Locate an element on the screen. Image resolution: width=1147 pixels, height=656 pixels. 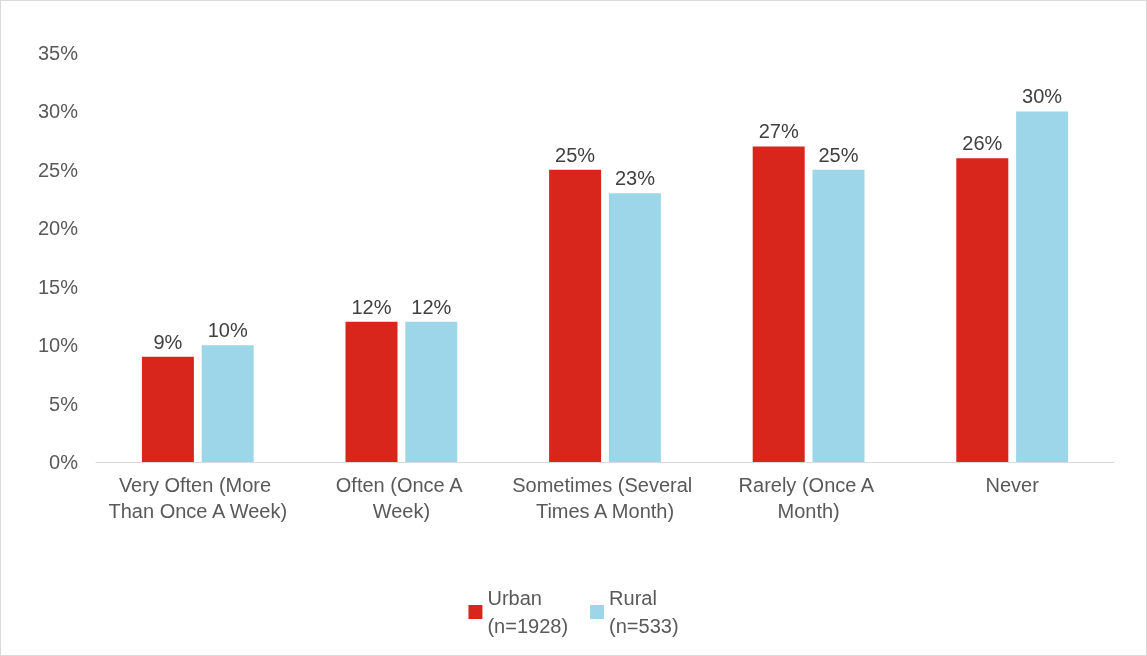
y-tick-label: 30% is located at coordinates (58, 111).